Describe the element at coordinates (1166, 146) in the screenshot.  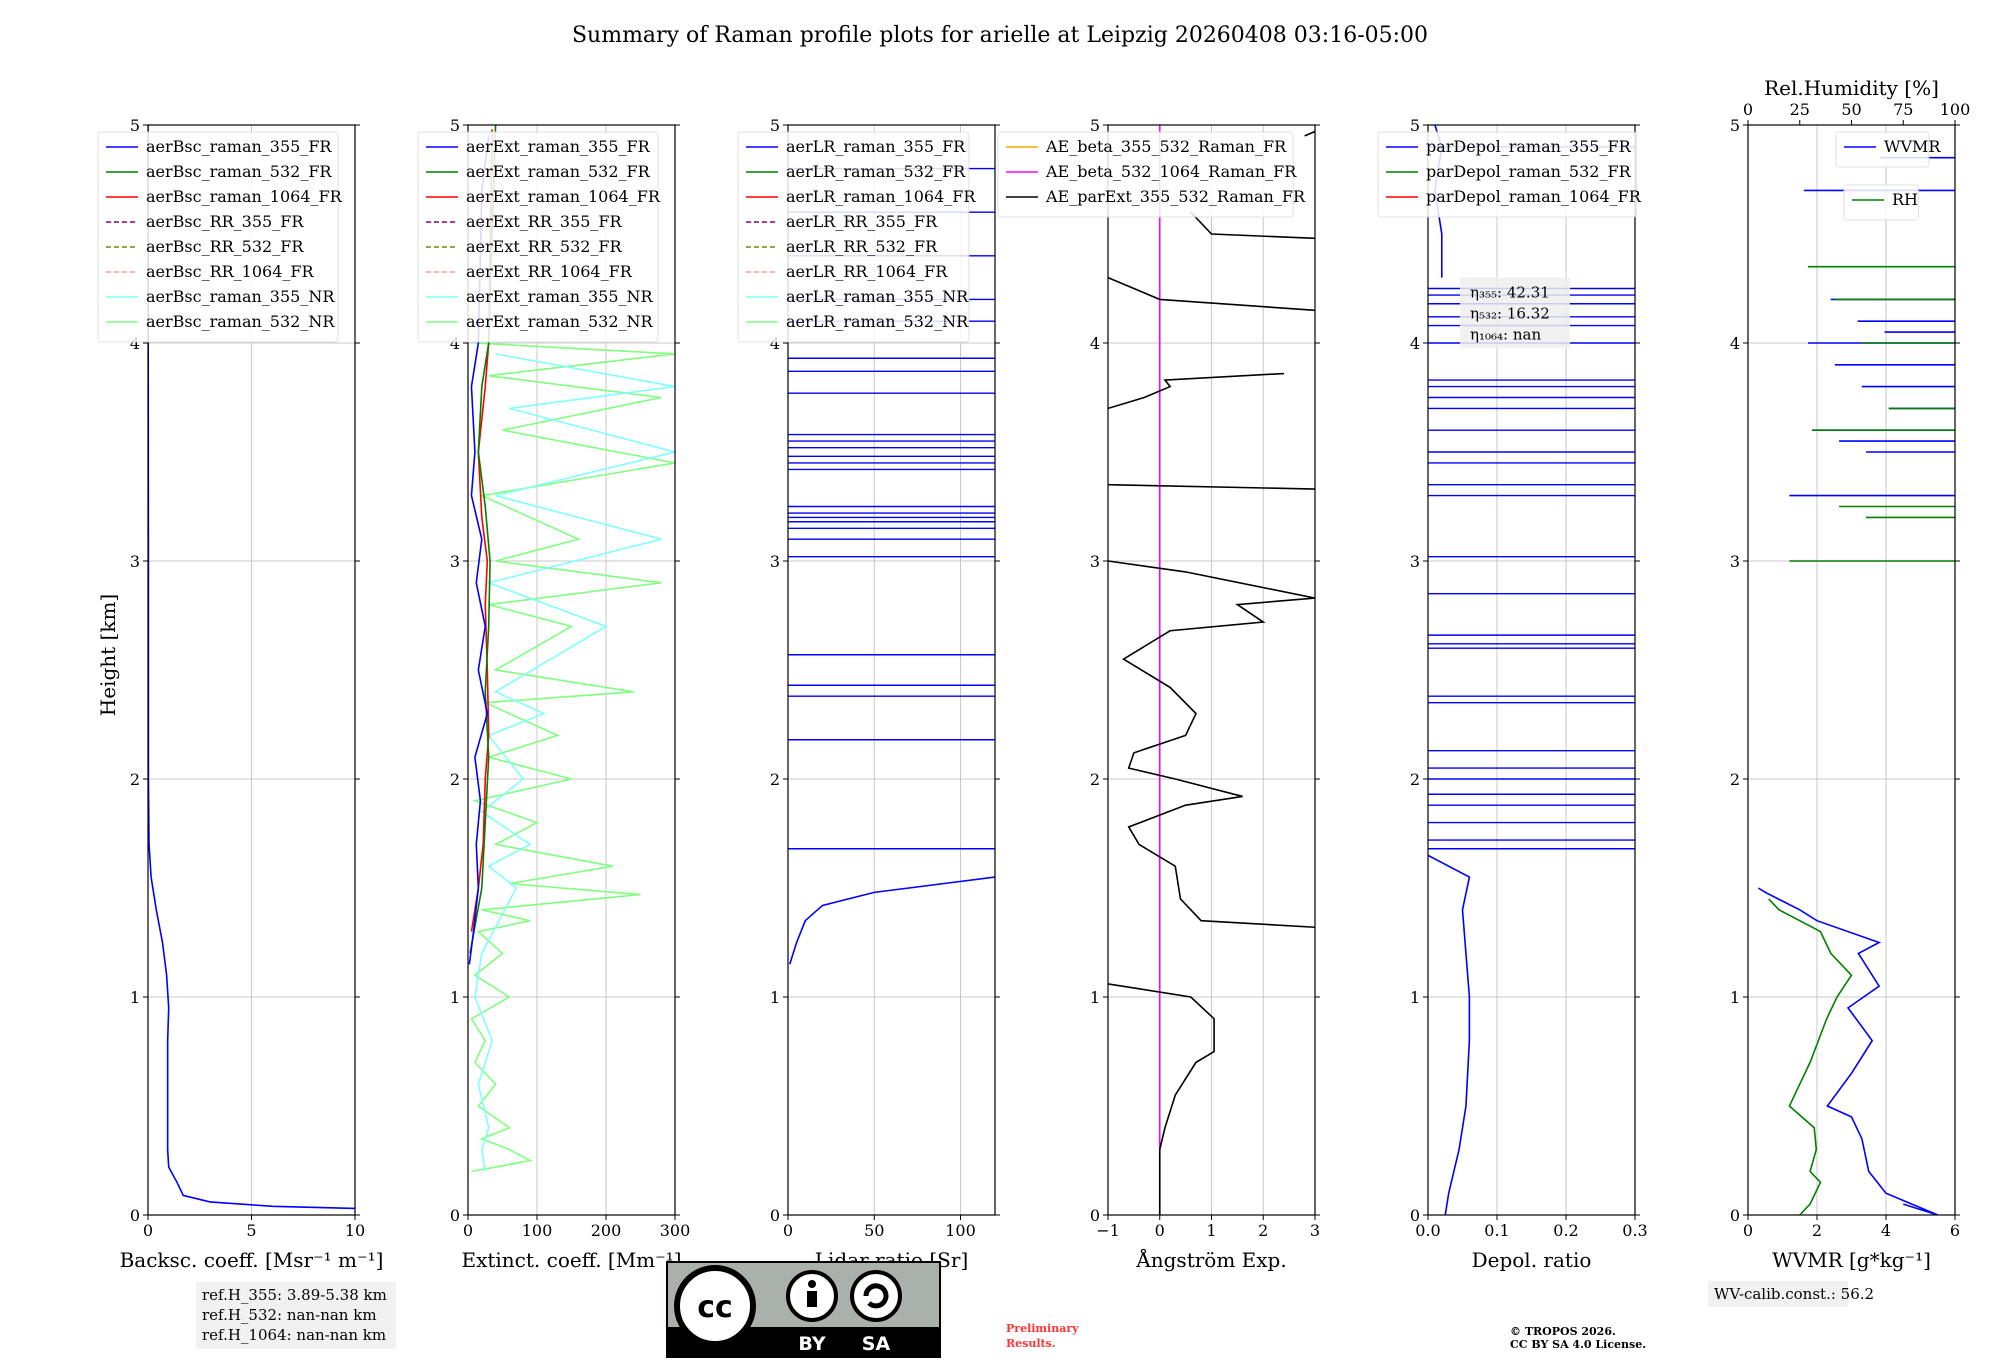
I see `legend-entry: AE_beta_355_532_Raman_FR` at that location.